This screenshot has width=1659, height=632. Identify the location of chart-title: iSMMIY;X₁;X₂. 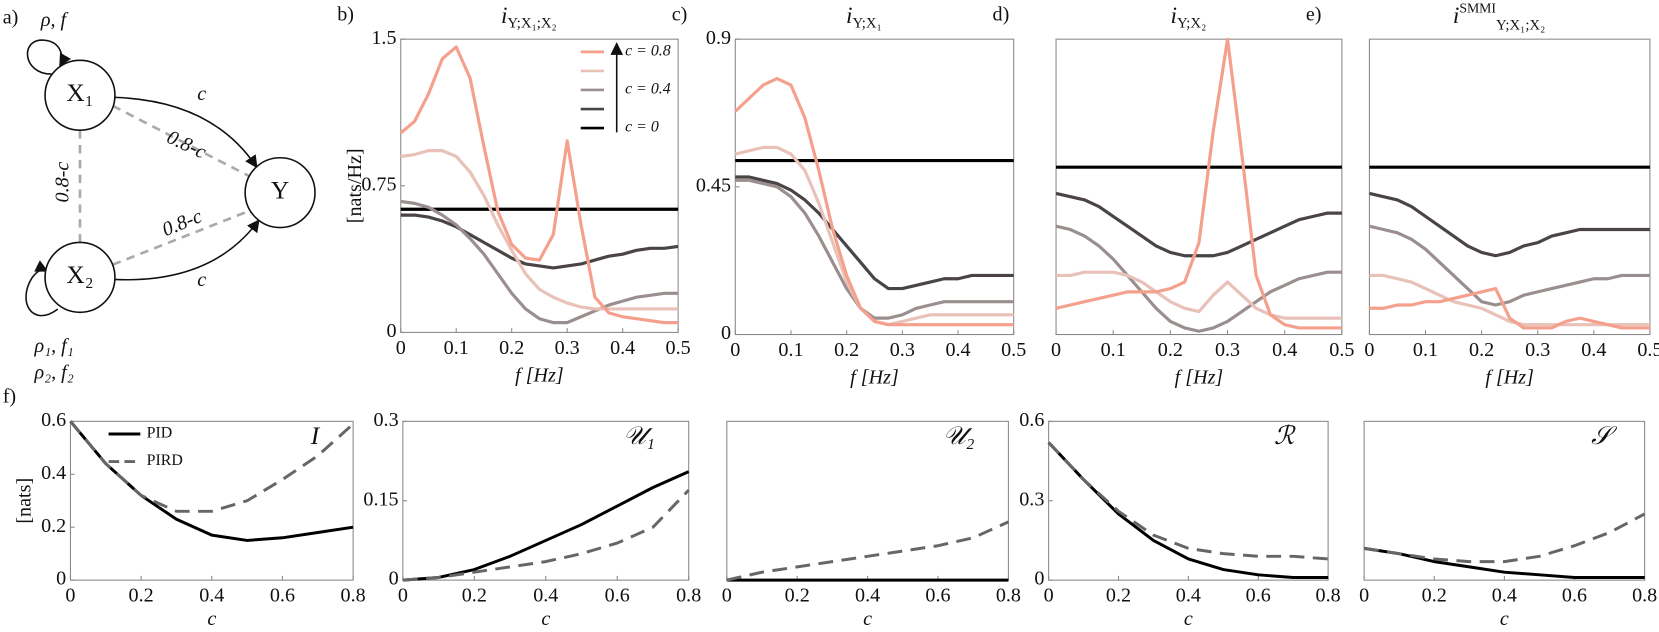
(1499, 17).